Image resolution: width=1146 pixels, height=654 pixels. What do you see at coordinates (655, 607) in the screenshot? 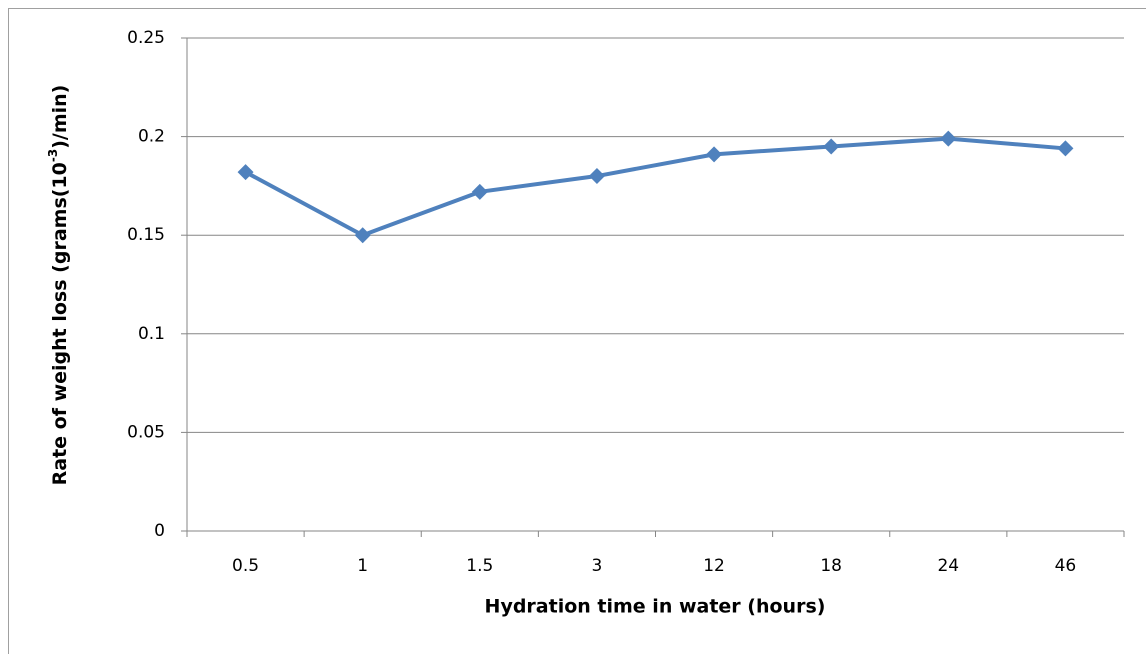
I see `x-axis-title: Hydration time in water (hours)` at bounding box center [655, 607].